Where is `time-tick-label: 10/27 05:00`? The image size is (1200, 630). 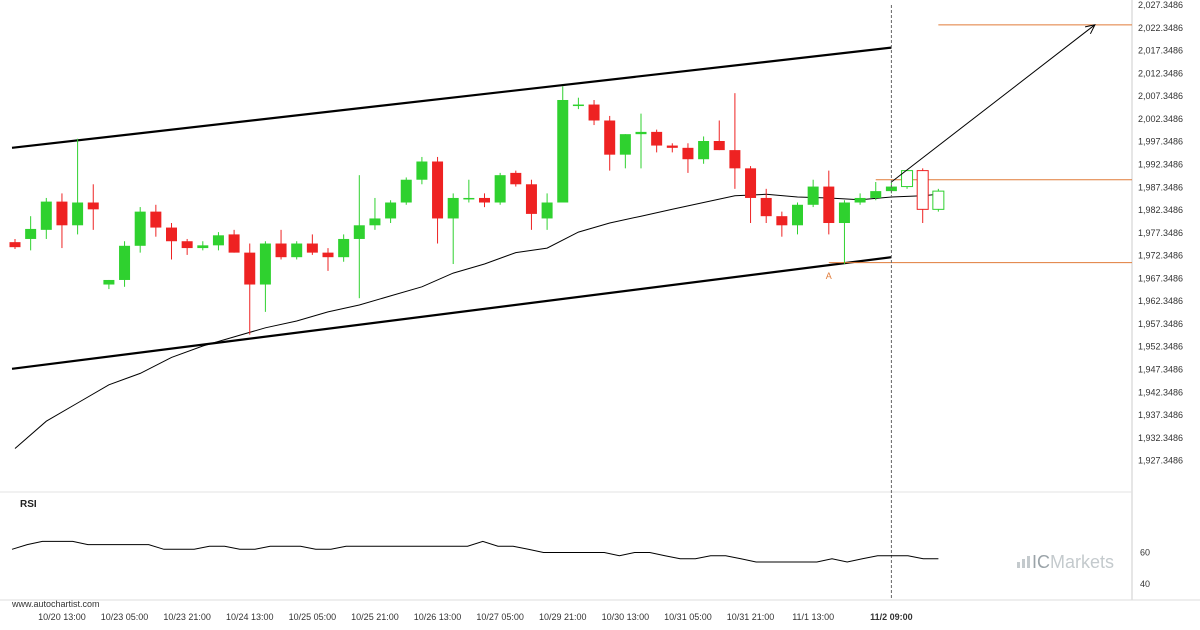 time-tick-label: 10/27 05:00 is located at coordinates (500, 617).